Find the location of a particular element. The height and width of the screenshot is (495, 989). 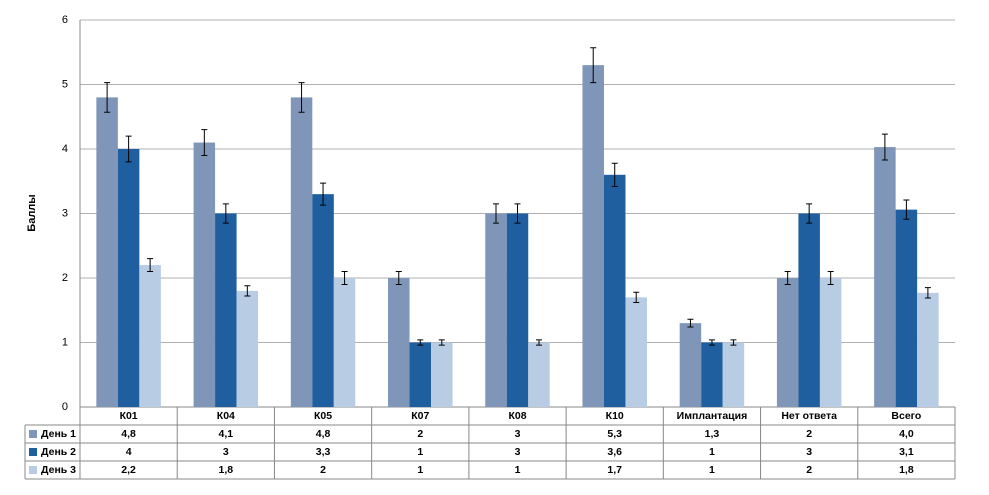

table-value: 3,3 is located at coordinates (323, 452).